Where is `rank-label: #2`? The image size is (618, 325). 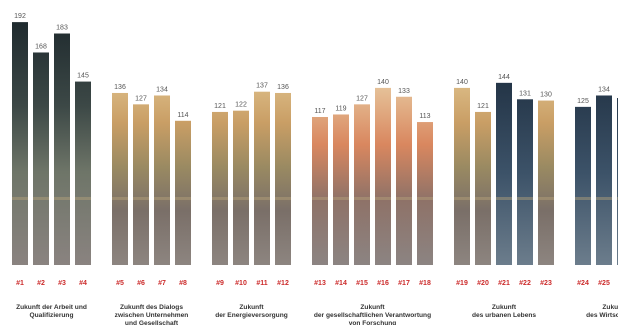
rank-label: #2 is located at coordinates (41, 283).